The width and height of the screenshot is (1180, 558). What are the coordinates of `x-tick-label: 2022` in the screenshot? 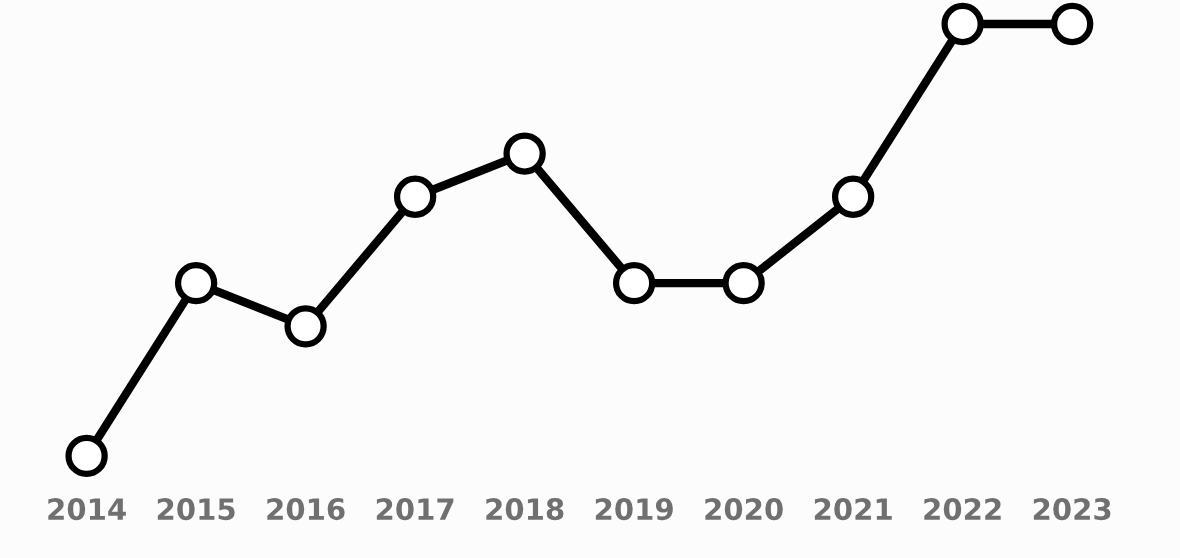 It's located at (962, 509).